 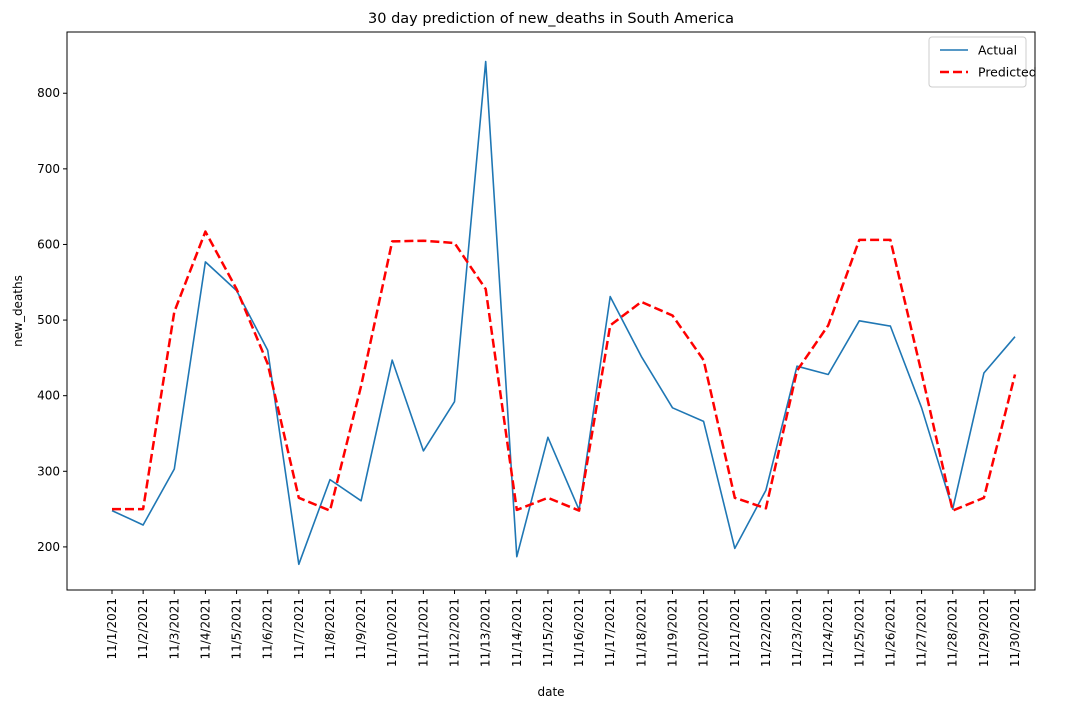 I want to click on x-tick-label: 11/28/2021, so click(x=953, y=632).